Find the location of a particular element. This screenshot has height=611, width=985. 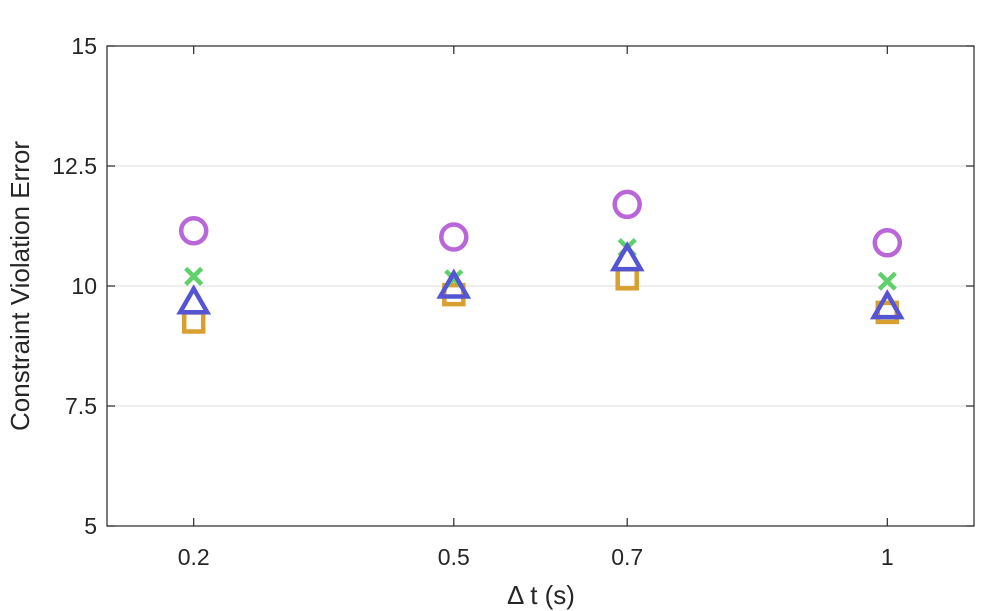

y-axis-label: Constraint Violation Error is located at coordinates (20, 286).